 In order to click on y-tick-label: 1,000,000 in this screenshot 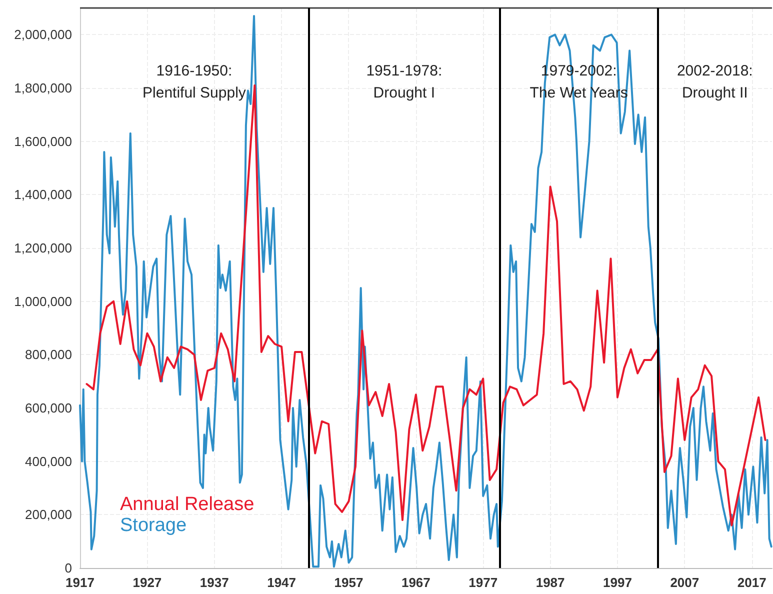, I will do `click(43, 301)`.